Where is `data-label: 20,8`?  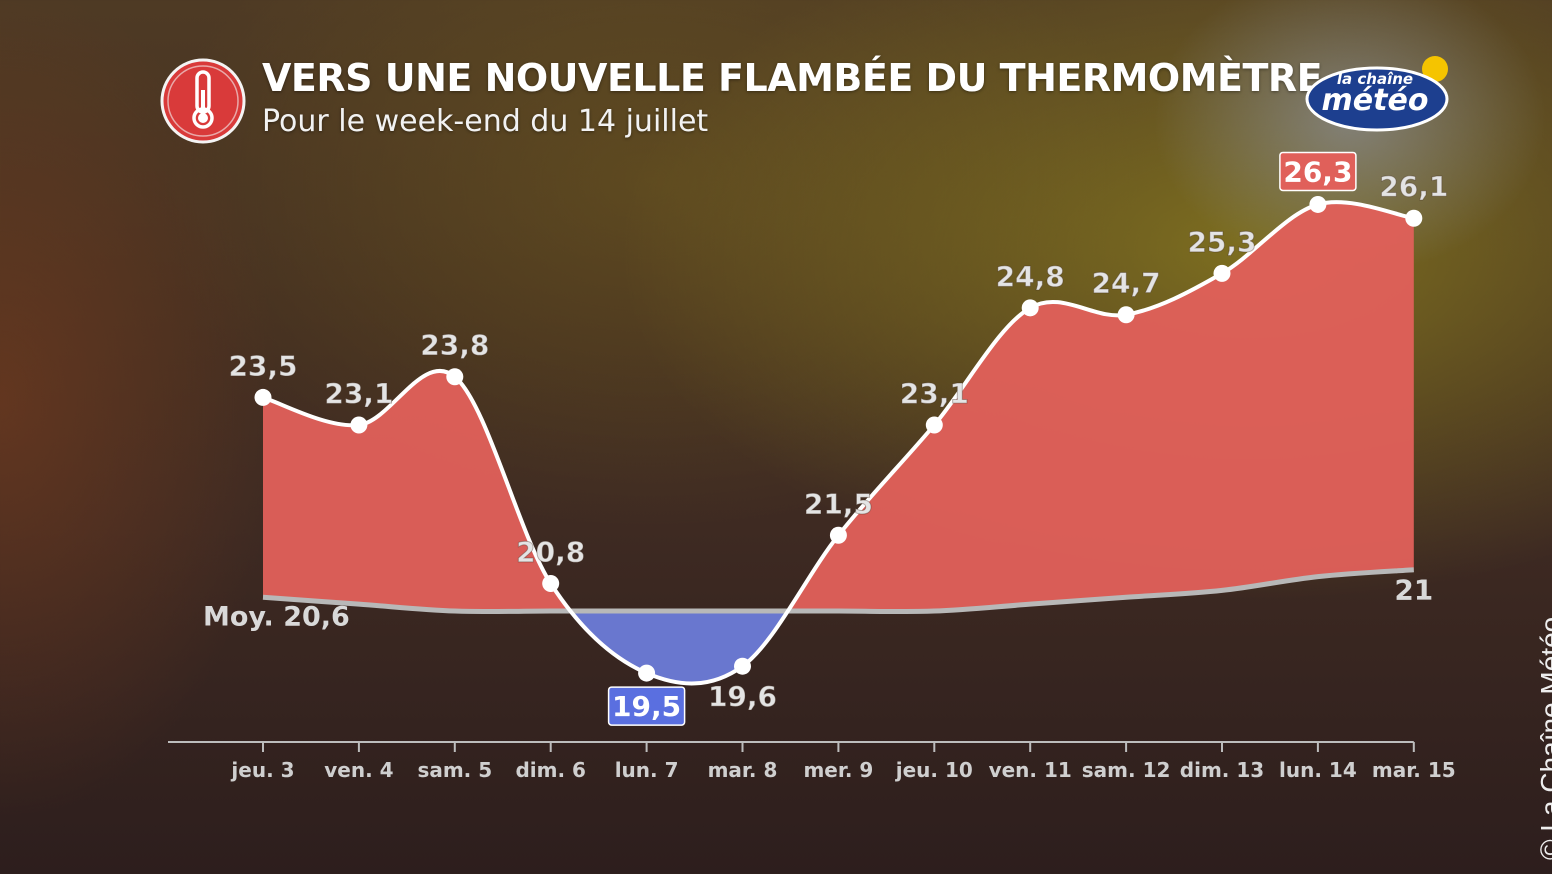 data-label: 20,8 is located at coordinates (550, 551).